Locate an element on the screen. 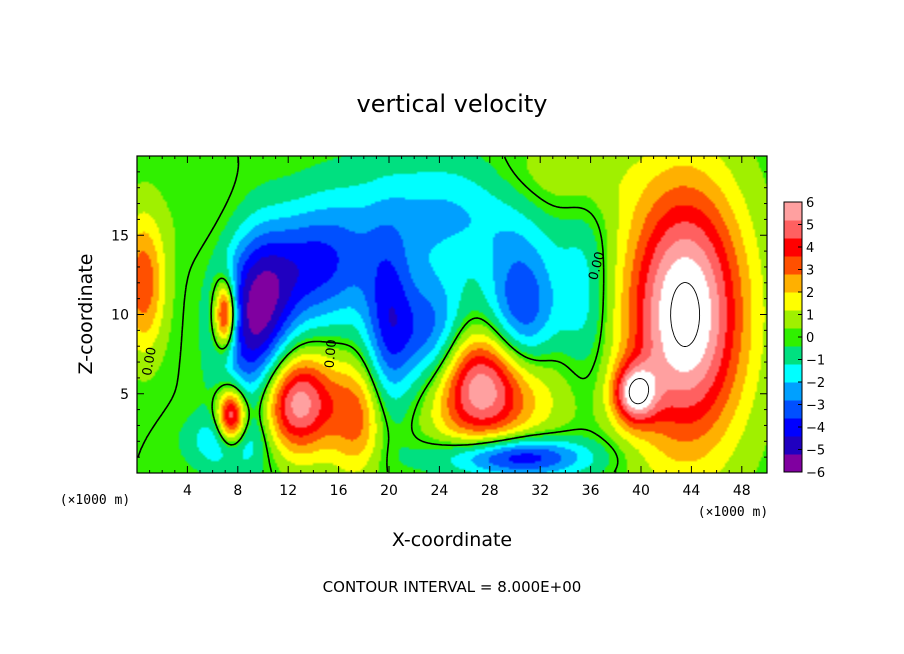  colorbar-label: −4 is located at coordinates (815, 428).